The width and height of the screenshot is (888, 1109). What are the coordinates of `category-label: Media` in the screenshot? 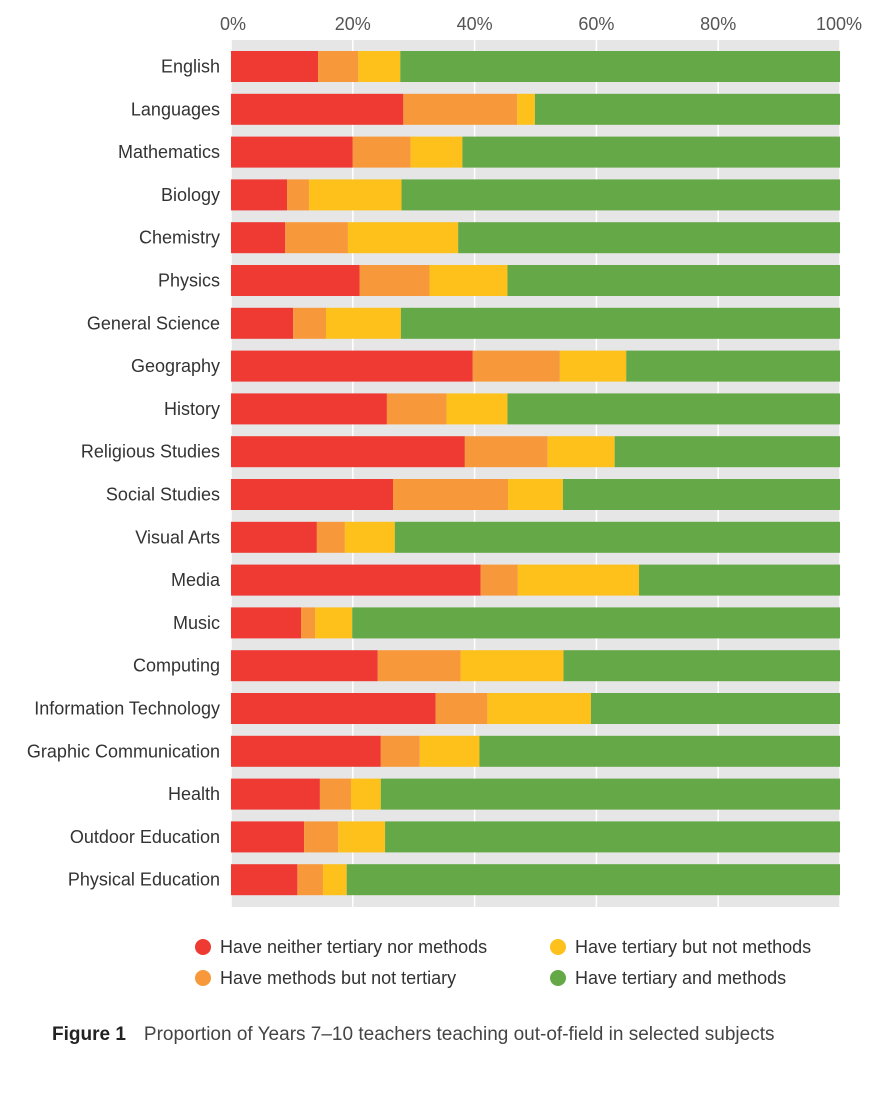 It's located at (196, 580).